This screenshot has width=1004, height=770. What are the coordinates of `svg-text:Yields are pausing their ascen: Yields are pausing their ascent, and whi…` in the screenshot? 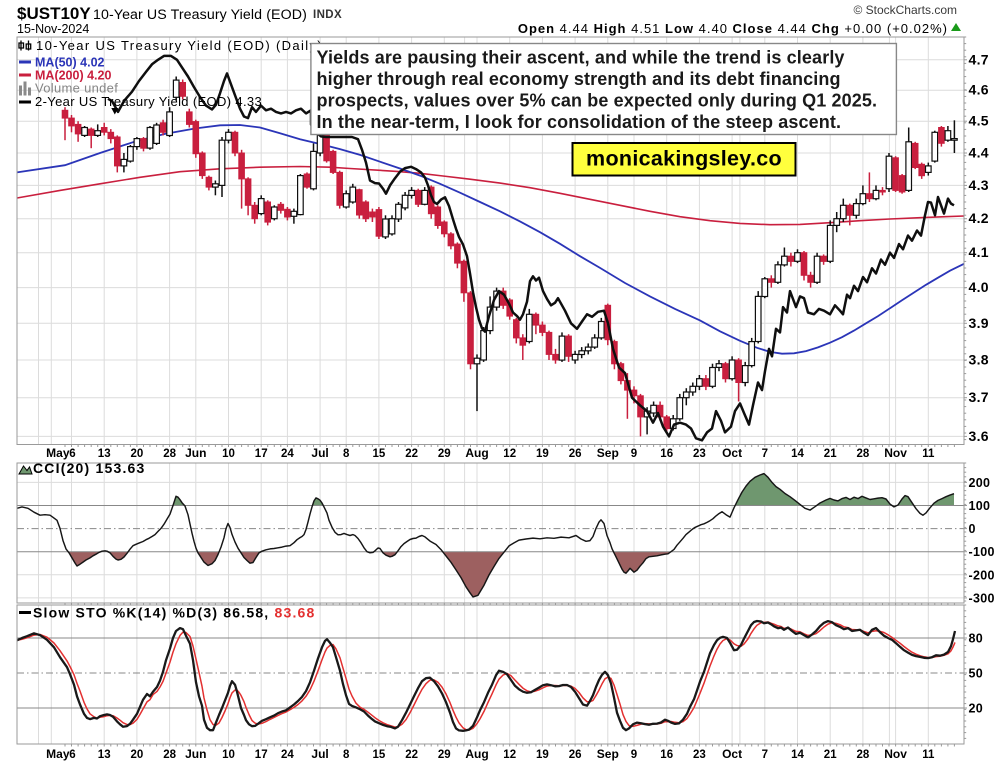 It's located at (581, 57).